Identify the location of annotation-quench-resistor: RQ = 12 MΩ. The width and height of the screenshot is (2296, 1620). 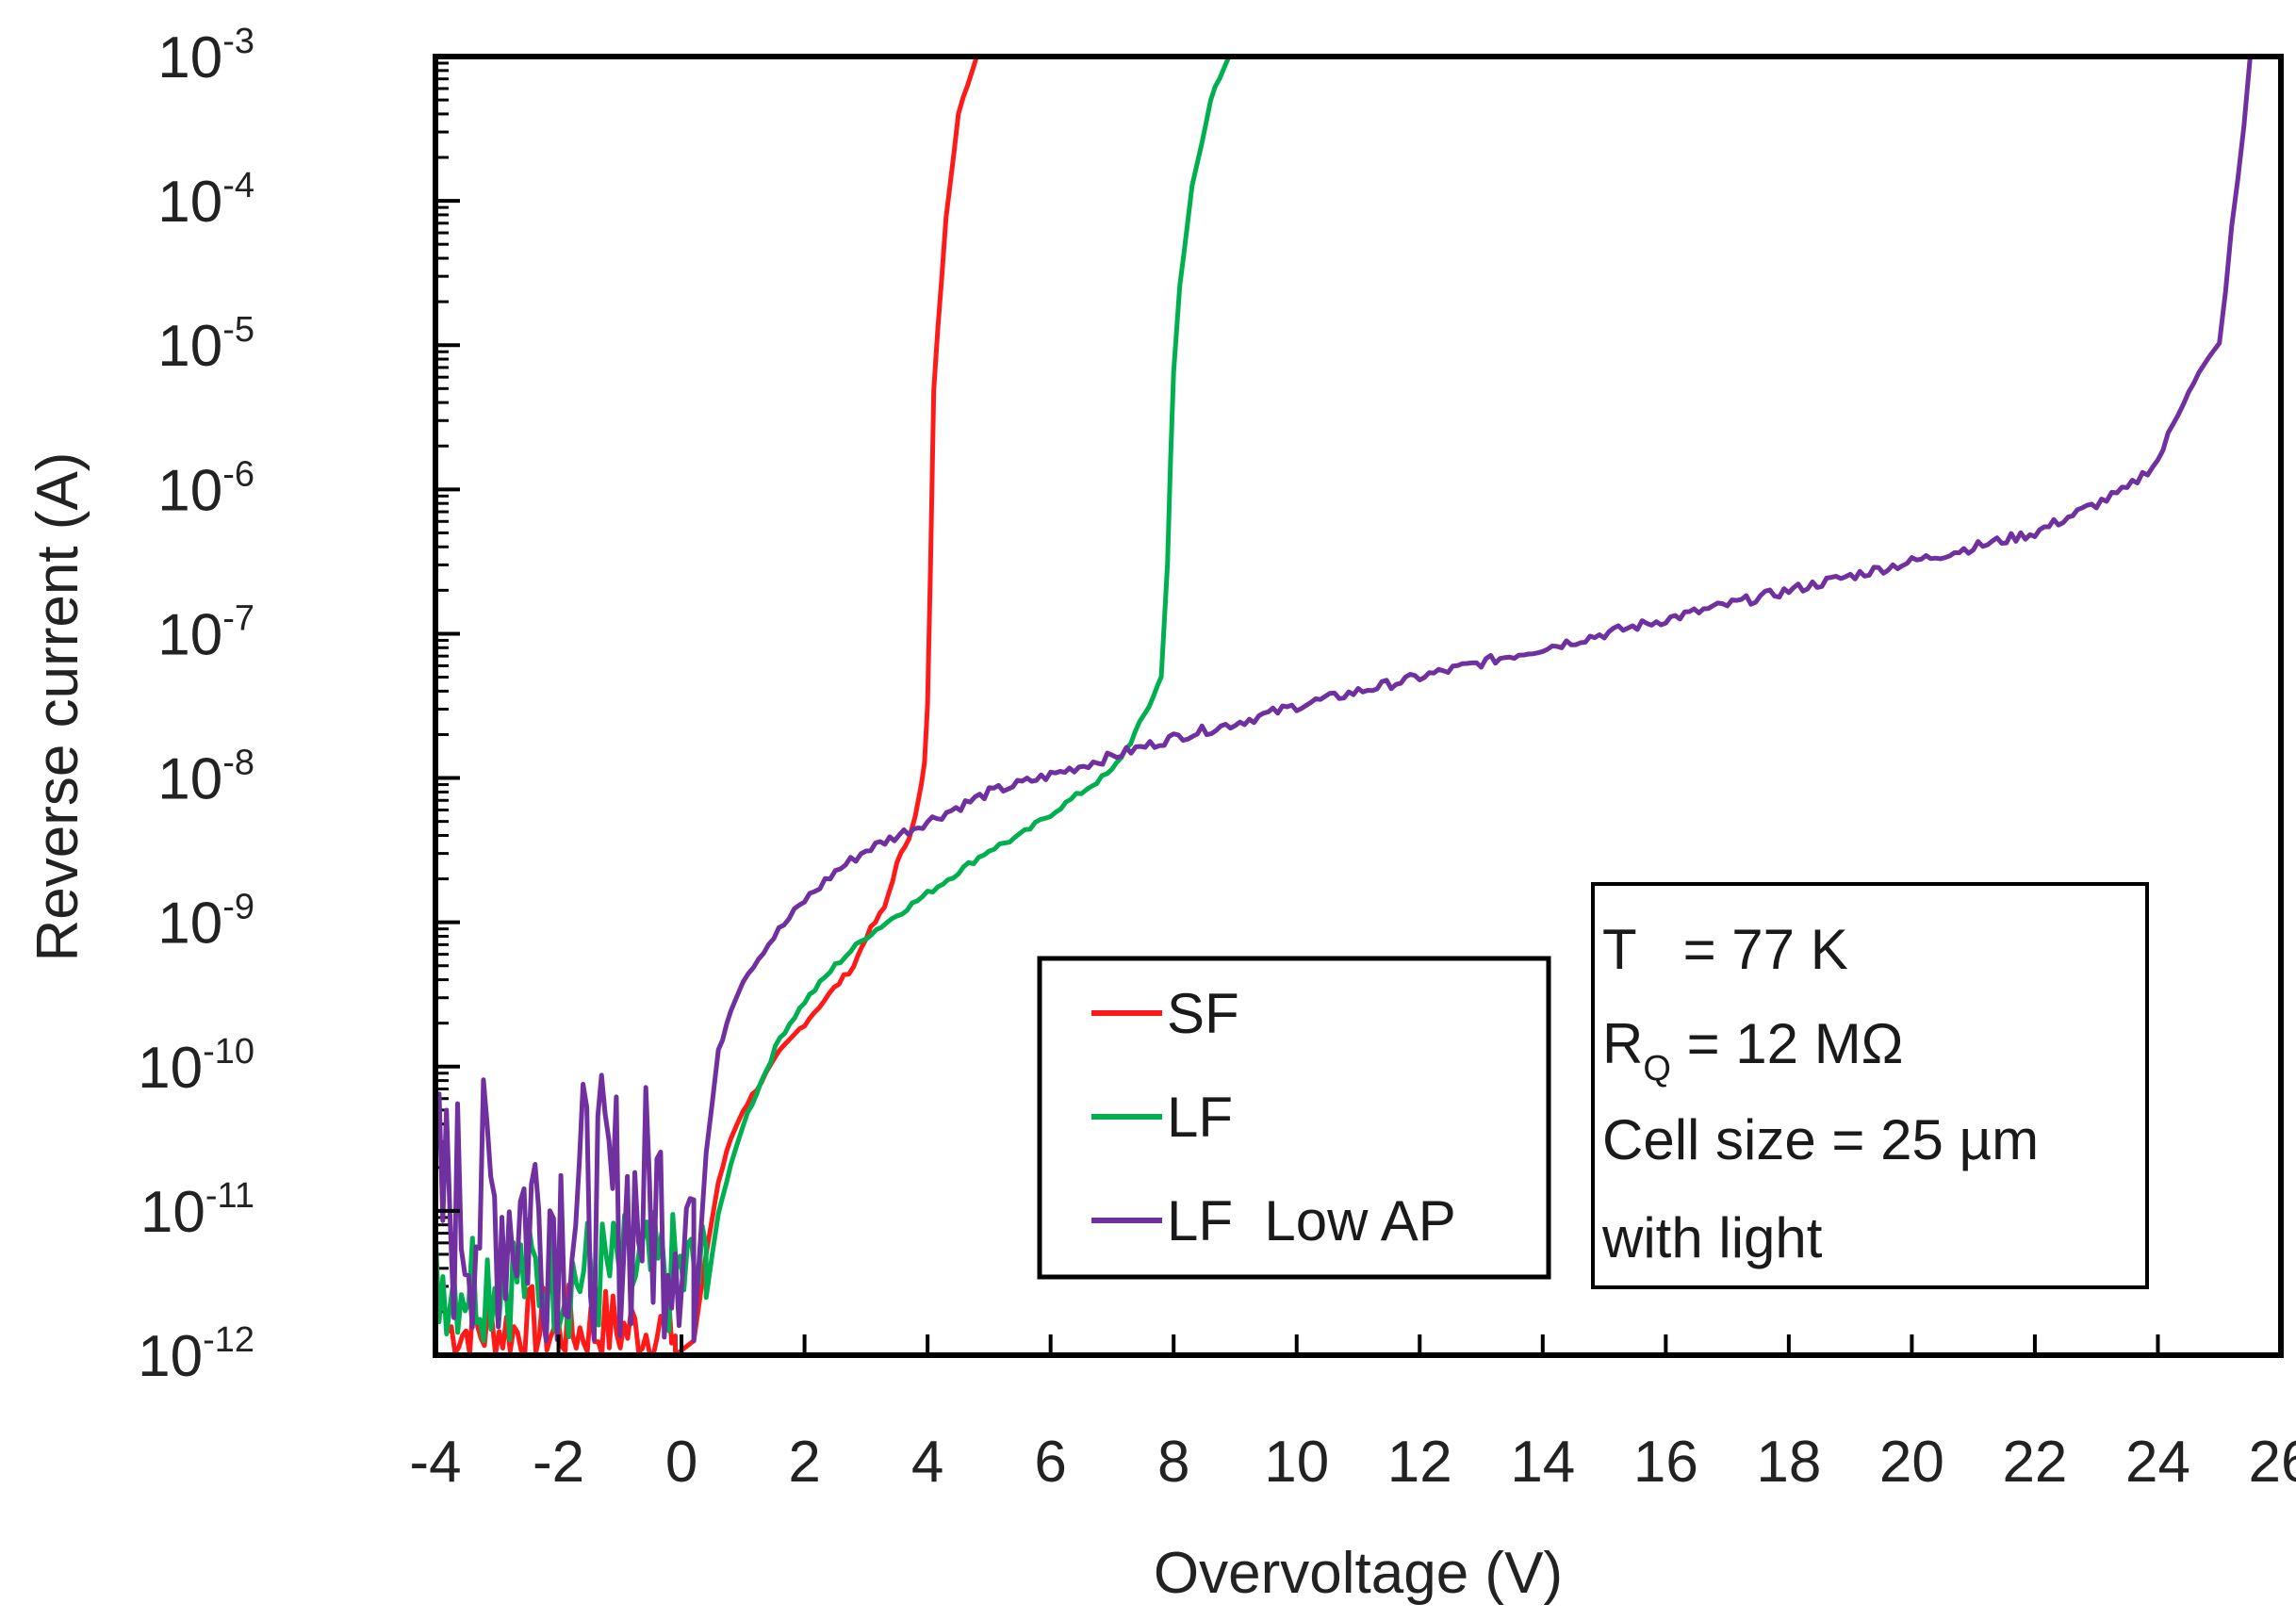
(1753, 1050).